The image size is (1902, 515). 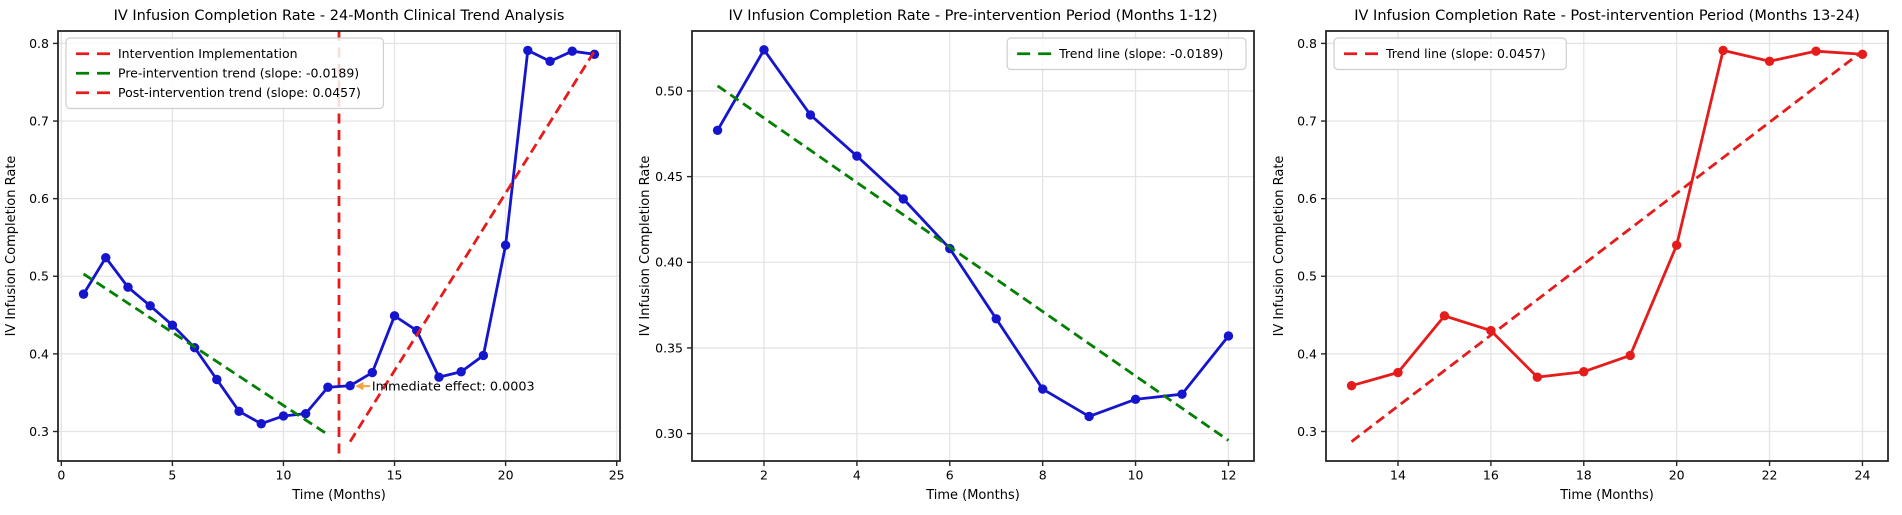 What do you see at coordinates (857, 475) in the screenshot?
I see `x-tick-label: 4` at bounding box center [857, 475].